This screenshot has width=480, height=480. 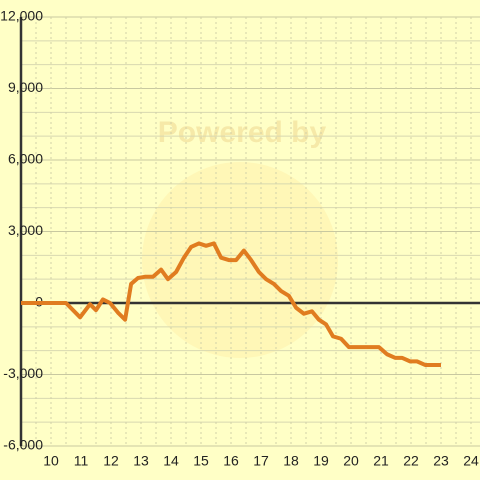 What do you see at coordinates (231, 461) in the screenshot?
I see `x-tick-label: 16` at bounding box center [231, 461].